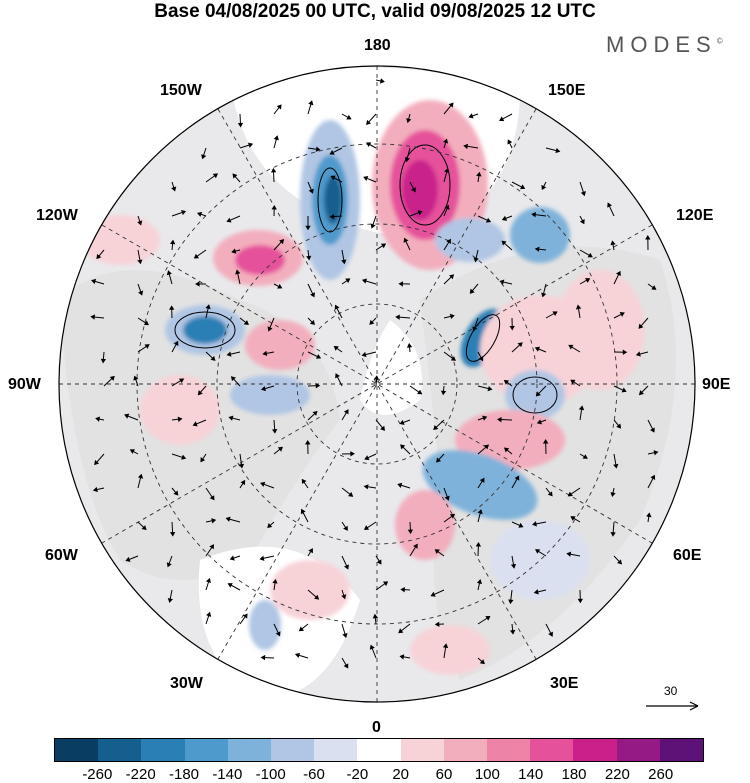  I want to click on colorbar-tick-label: -100, so click(270, 774).